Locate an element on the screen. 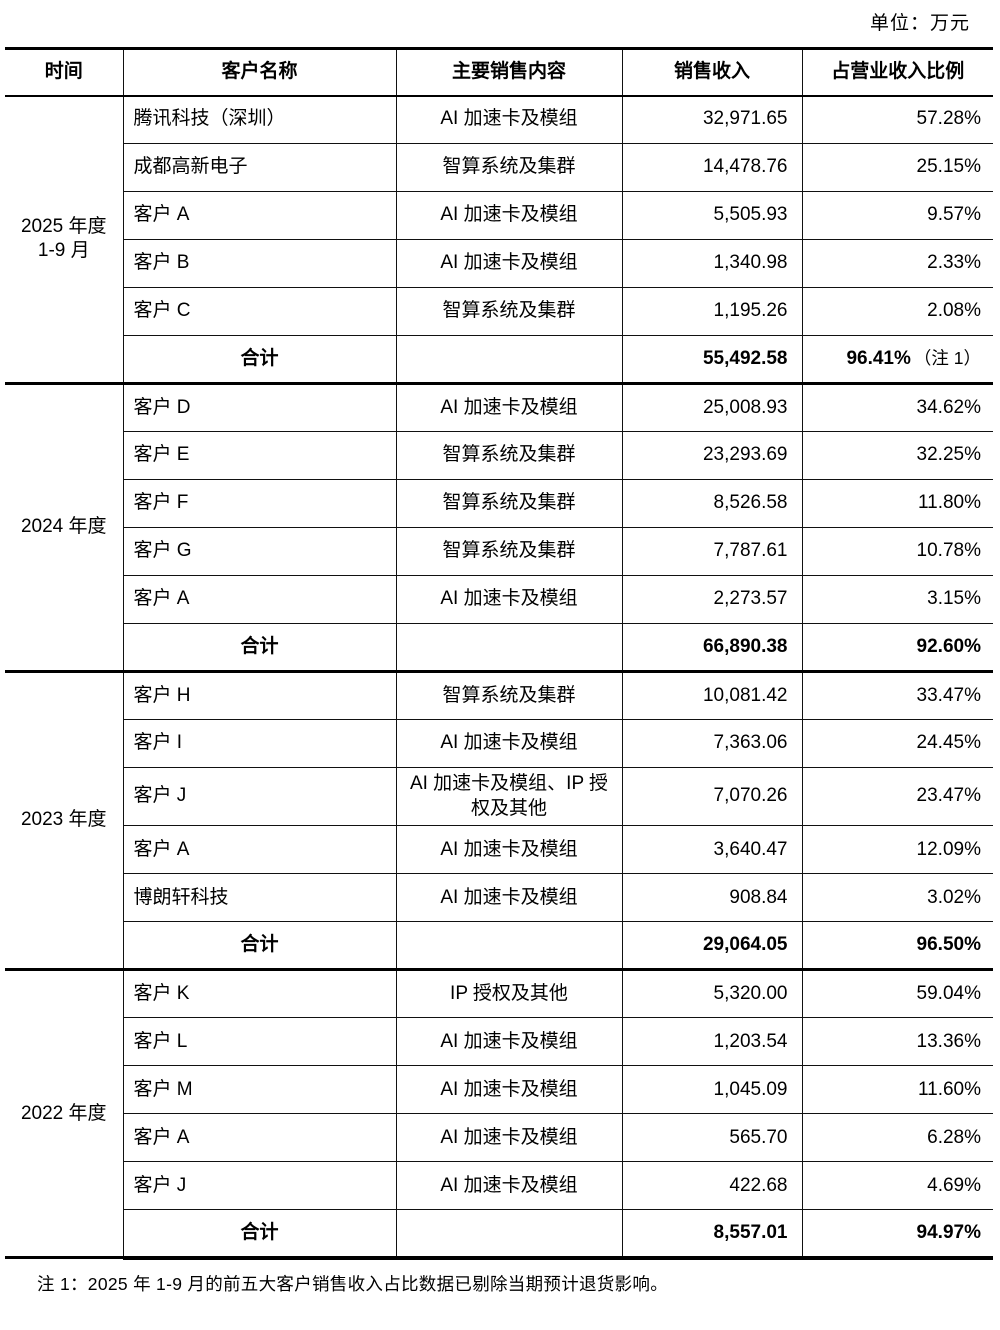  period-line: 2023 年度 is located at coordinates (63, 820).